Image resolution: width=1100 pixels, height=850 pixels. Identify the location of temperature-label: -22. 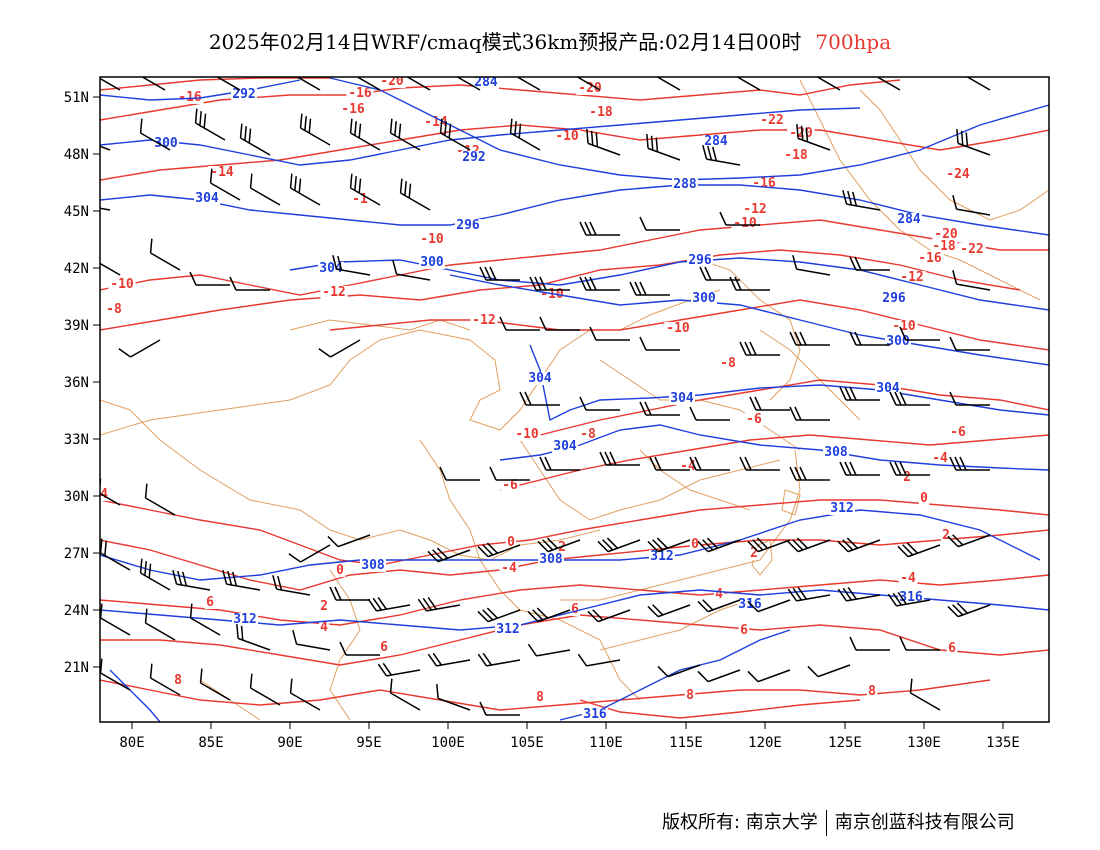
(971, 249).